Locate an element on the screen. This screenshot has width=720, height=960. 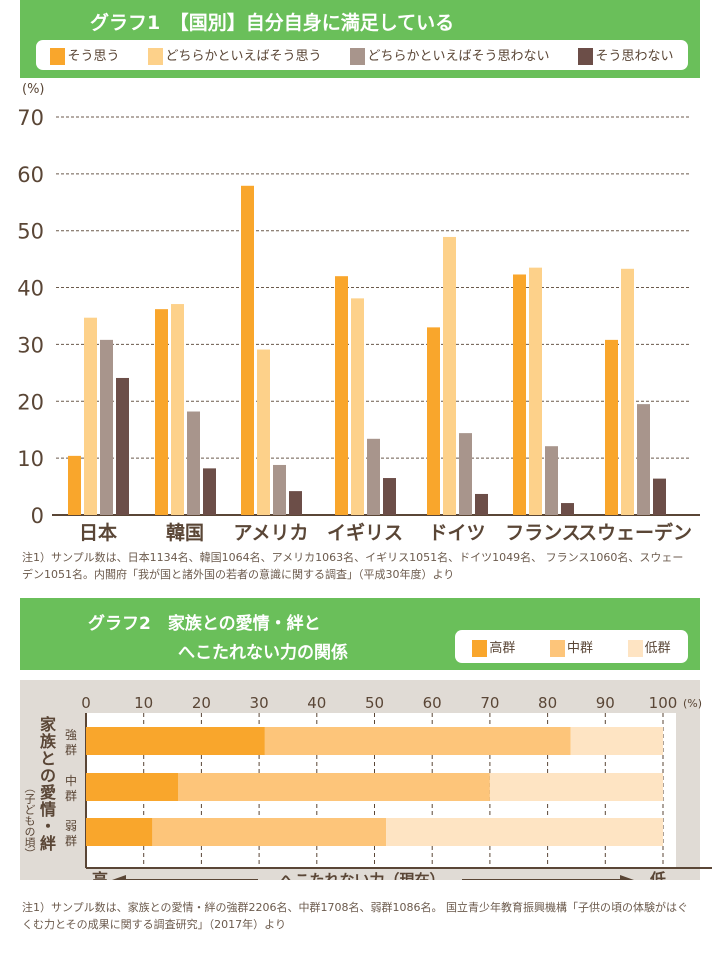
y-tick-label: 0 is located at coordinates (37, 516).